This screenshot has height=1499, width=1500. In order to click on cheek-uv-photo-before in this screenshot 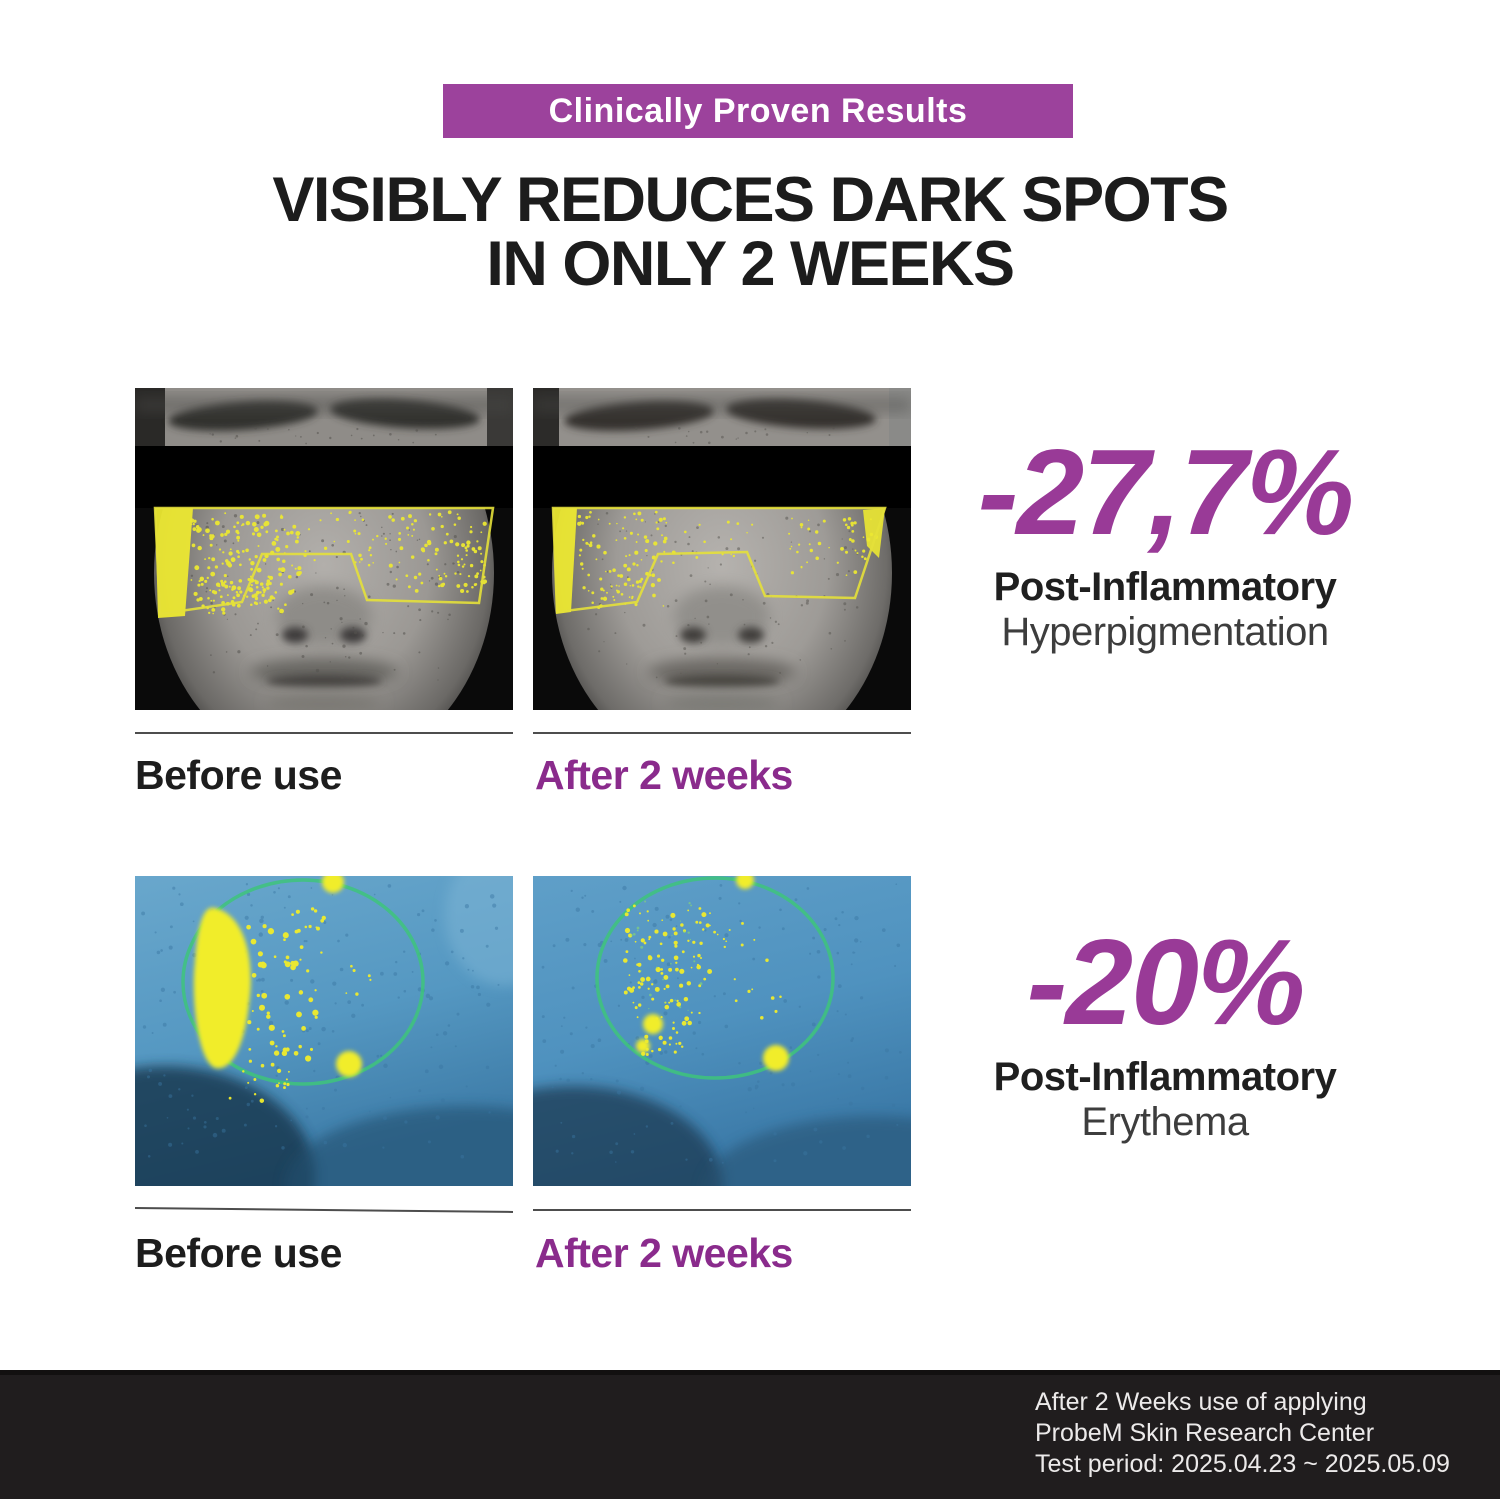, I will do `click(324, 1031)`.